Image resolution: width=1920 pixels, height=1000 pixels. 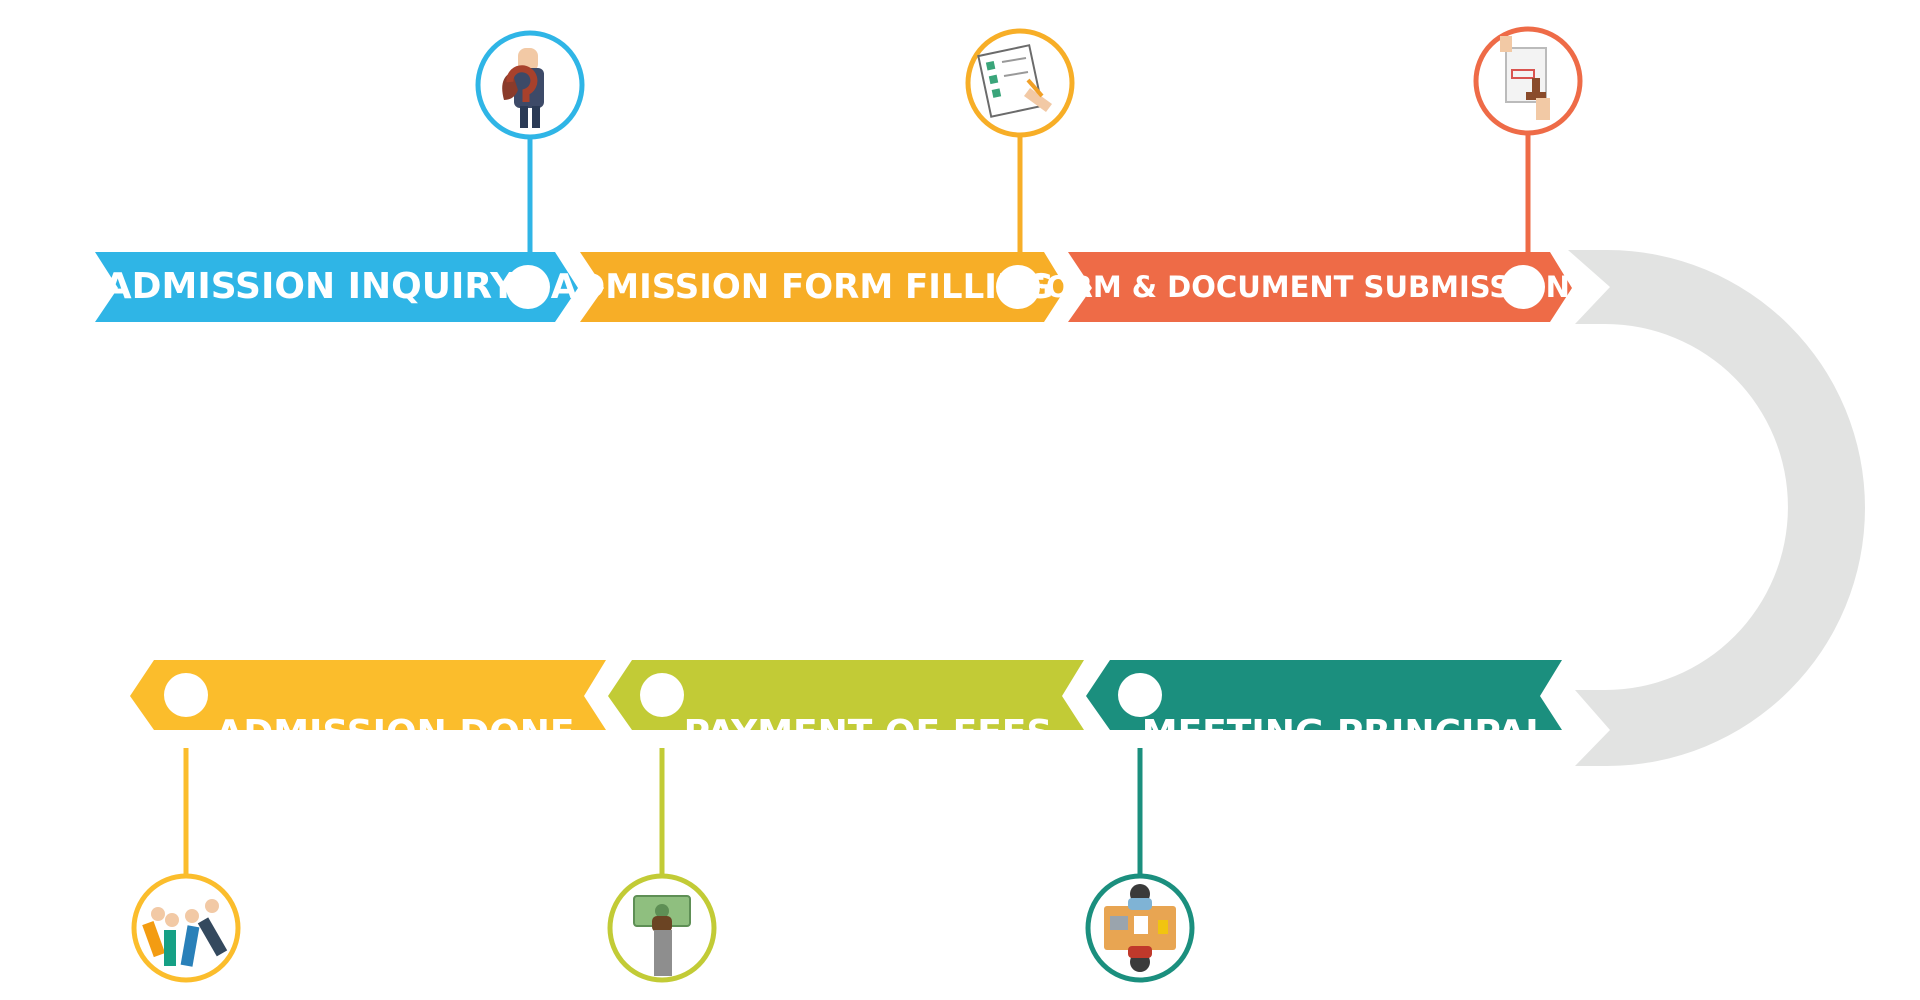 I want to click on thumbs-up-hands-icon, so click(x=185, y=933).